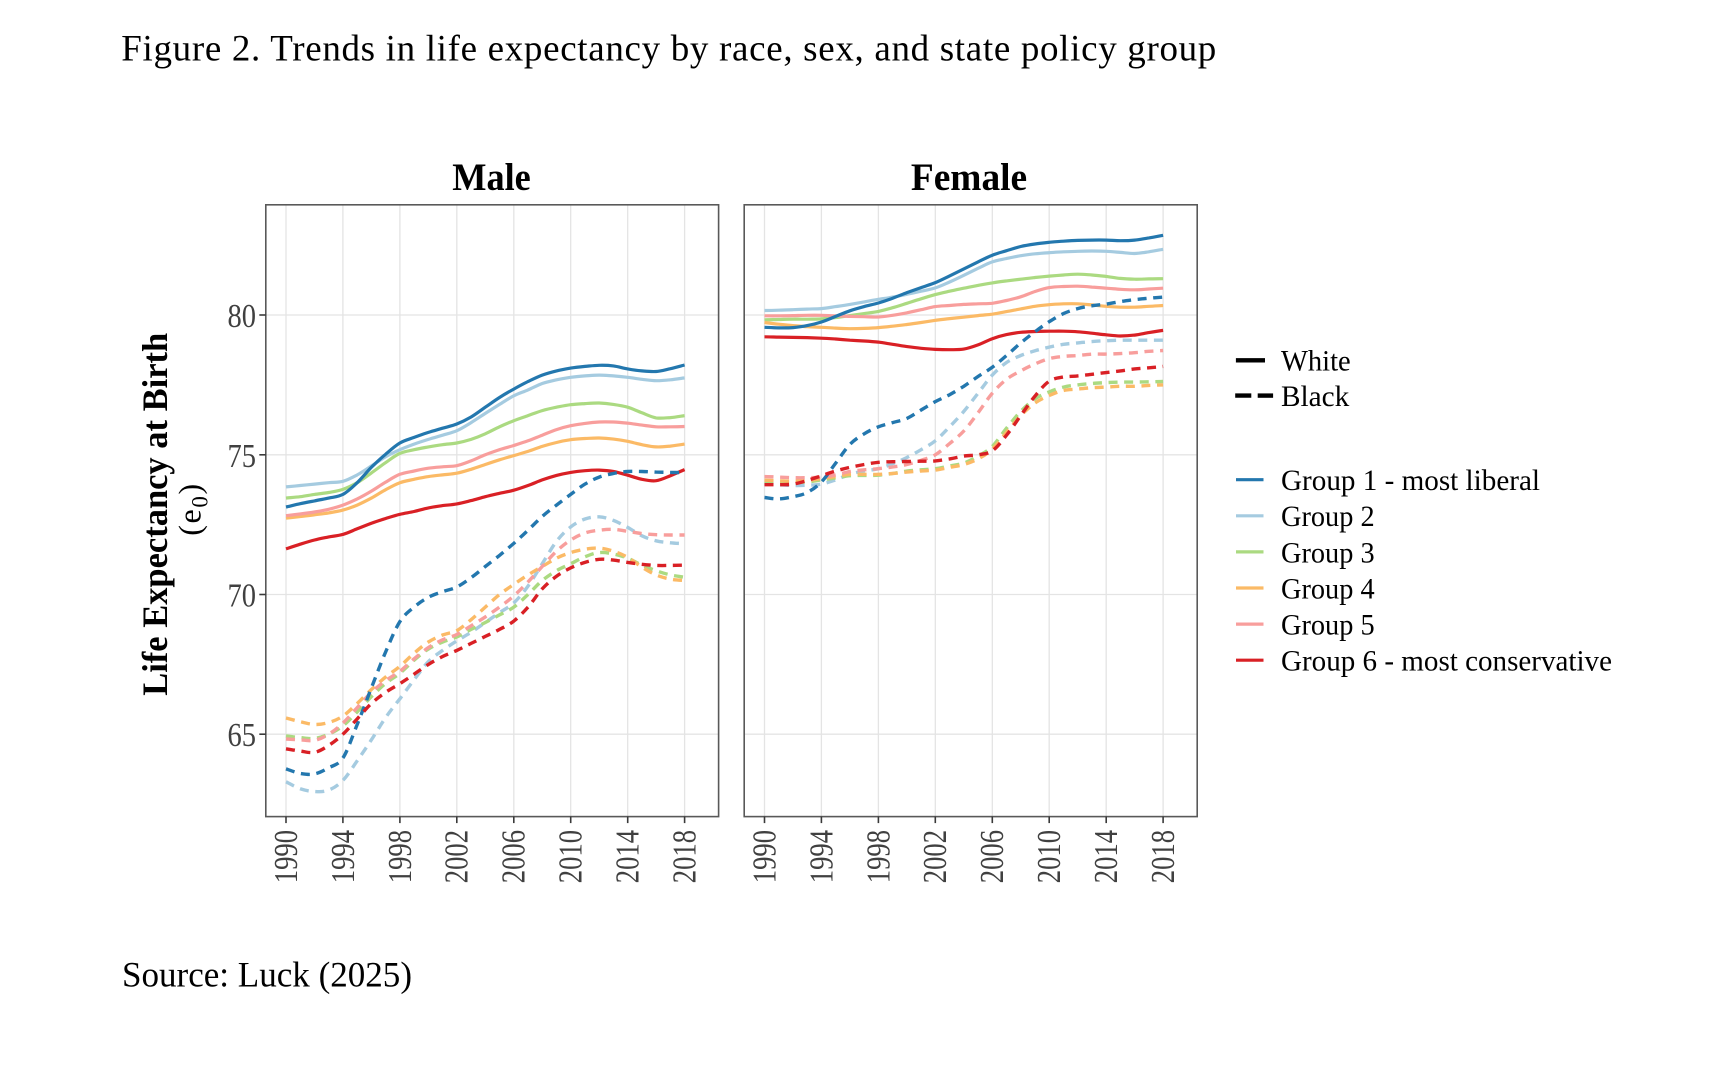  I want to click on svg-text: Group 5, so click(1328, 625).